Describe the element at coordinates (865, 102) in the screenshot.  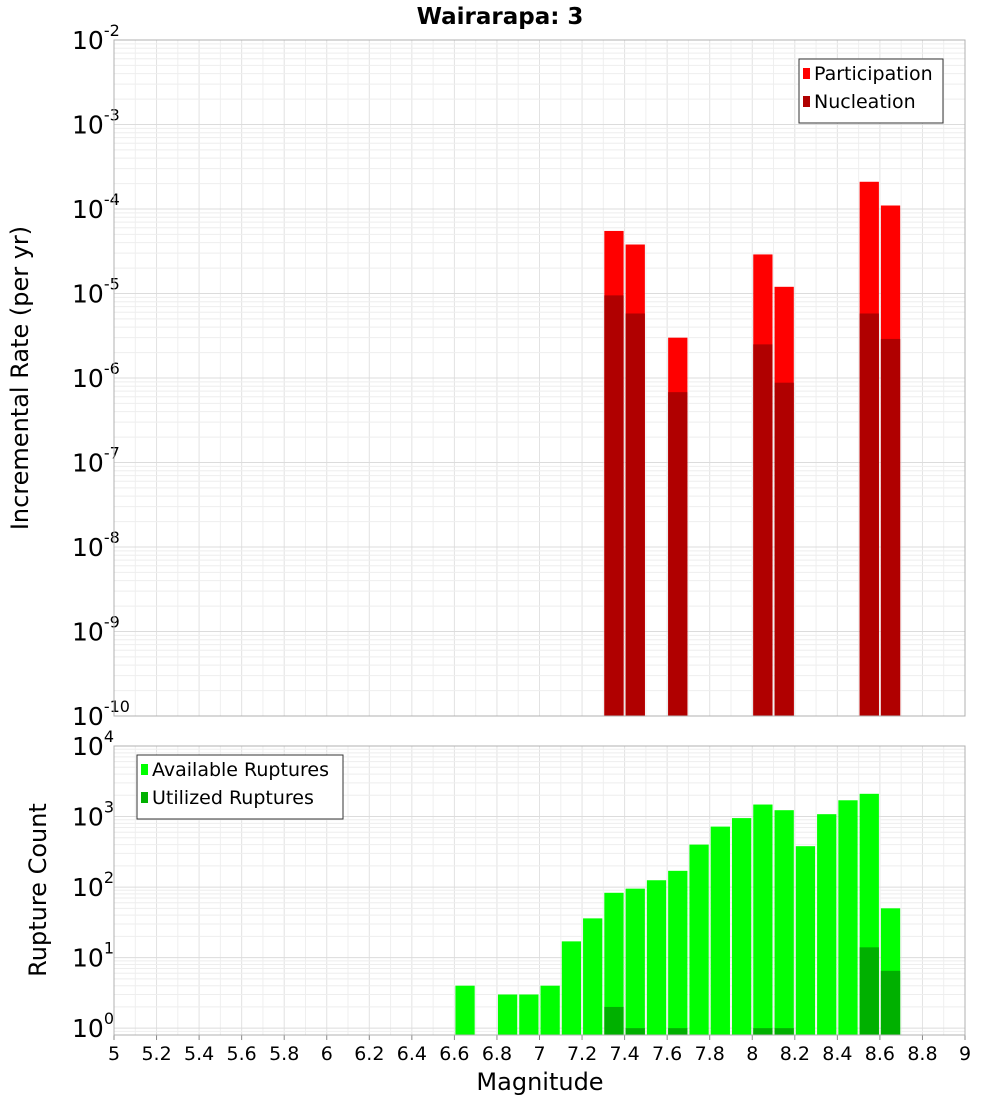
I see `top-legend-label: Nucleation` at that location.